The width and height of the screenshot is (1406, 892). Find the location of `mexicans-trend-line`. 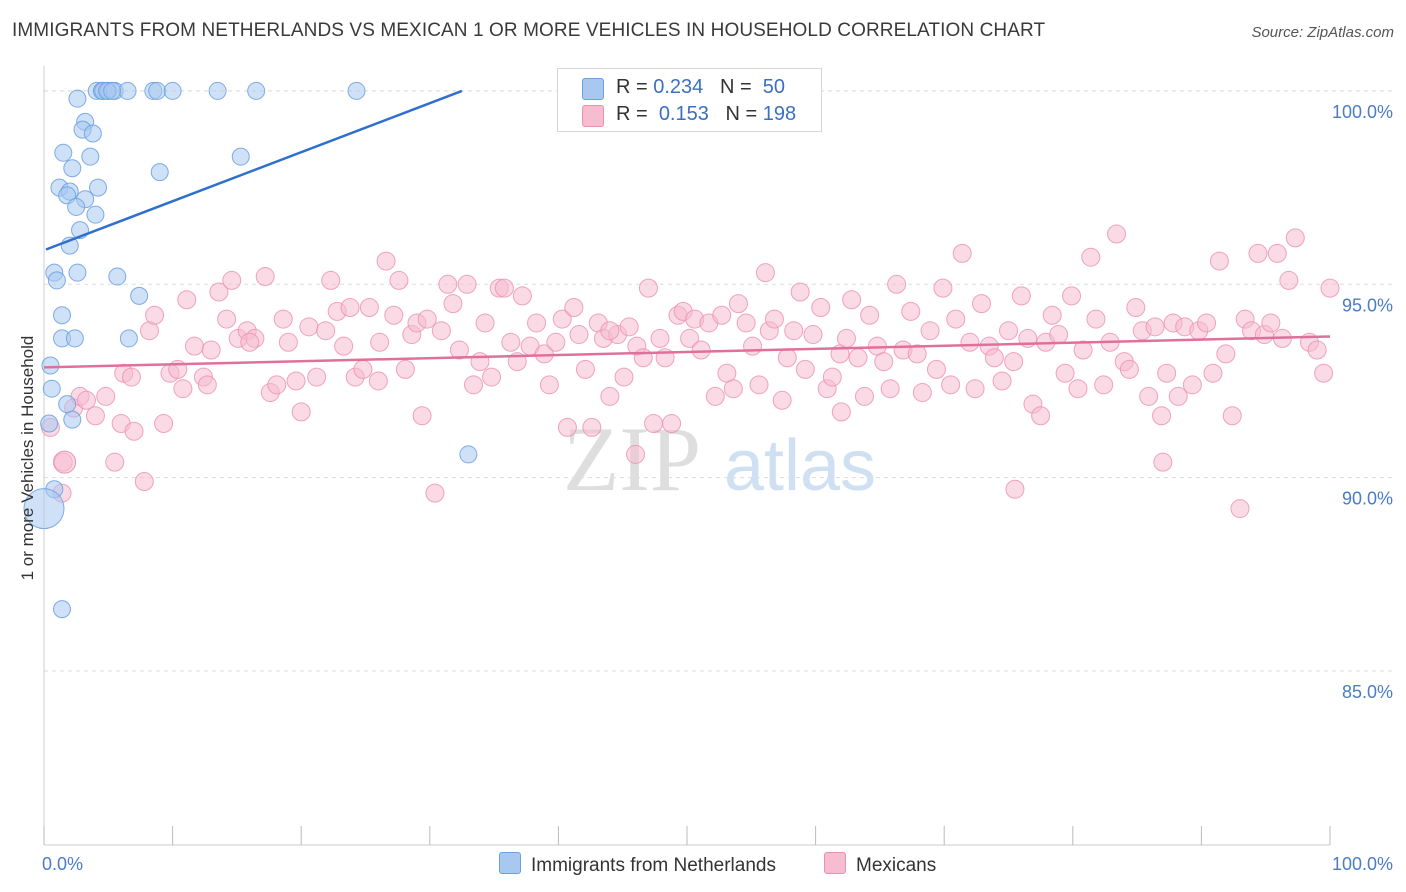

mexicans-trend-line is located at coordinates (687, 352).